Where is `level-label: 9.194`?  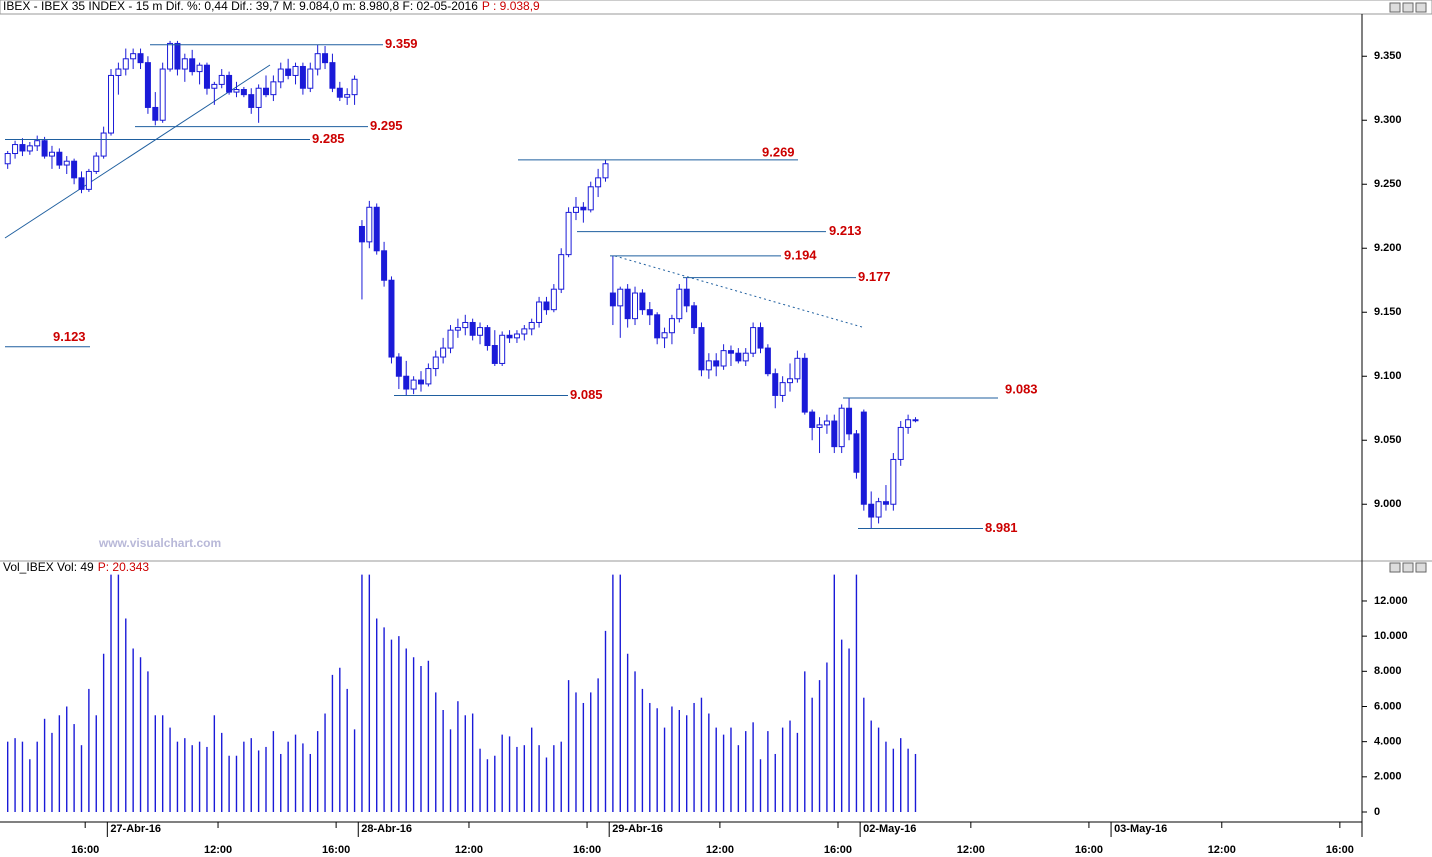
level-label: 9.194 is located at coordinates (800, 254).